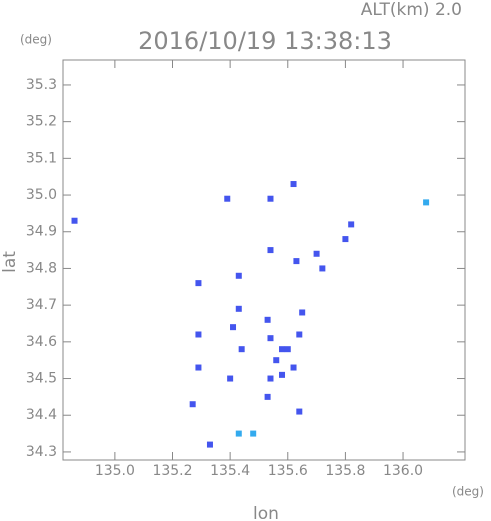 This screenshot has height=521, width=491. Describe the element at coordinates (115, 471) in the screenshot. I see `x-tick-label: 135.0` at that location.